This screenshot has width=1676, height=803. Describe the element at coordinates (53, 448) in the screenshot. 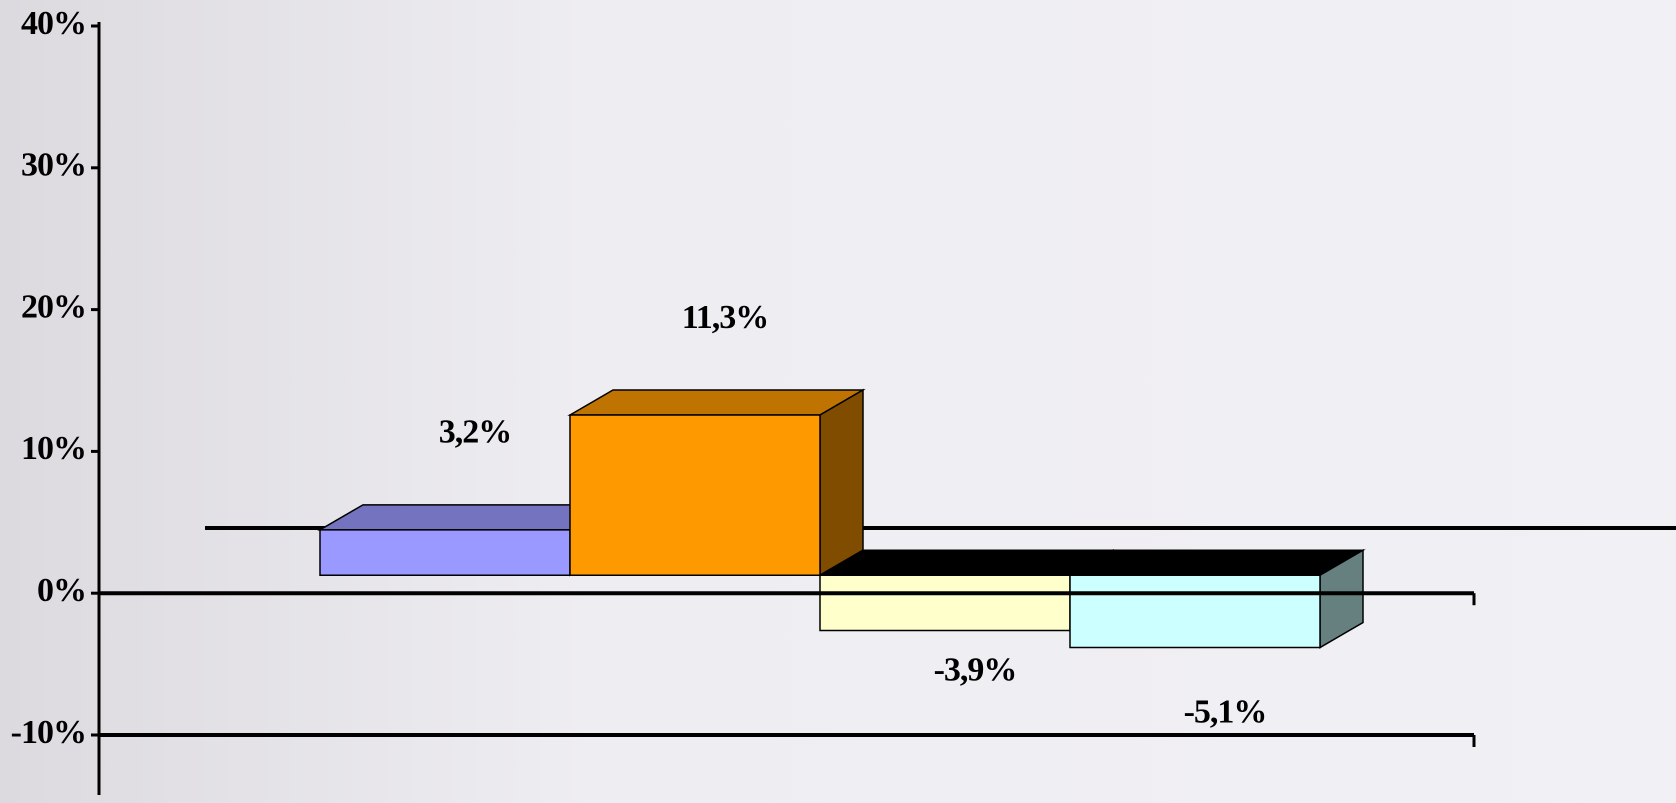

I see `y-tick-label: 10%` at that location.